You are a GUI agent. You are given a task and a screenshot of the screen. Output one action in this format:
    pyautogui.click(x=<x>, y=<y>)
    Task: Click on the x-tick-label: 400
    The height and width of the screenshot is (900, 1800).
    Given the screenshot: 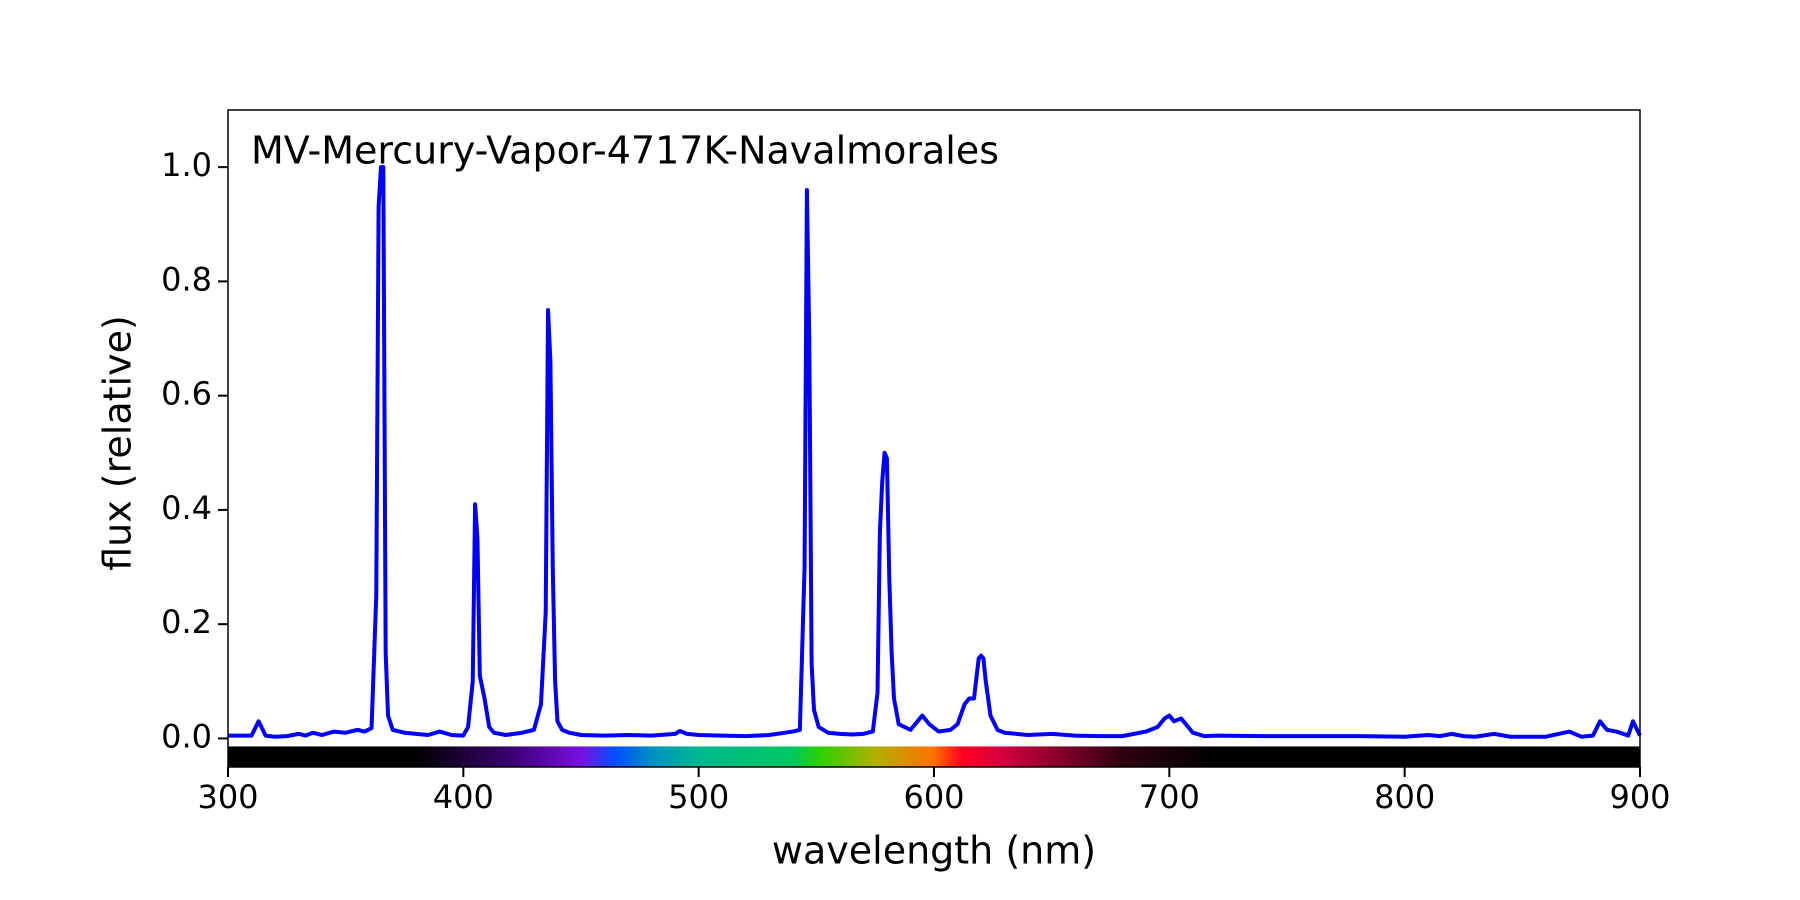 What is the action you would take?
    pyautogui.click(x=463, y=797)
    